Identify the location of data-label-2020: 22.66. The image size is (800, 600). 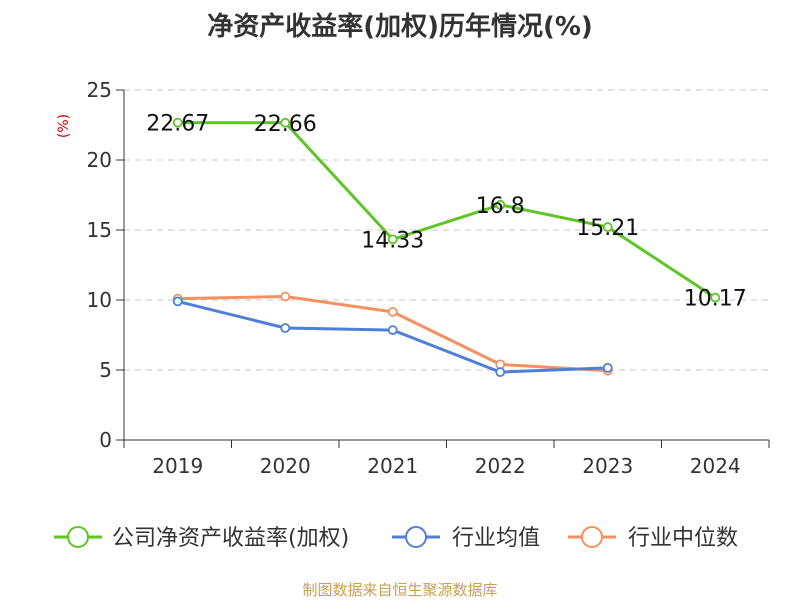
(285, 124).